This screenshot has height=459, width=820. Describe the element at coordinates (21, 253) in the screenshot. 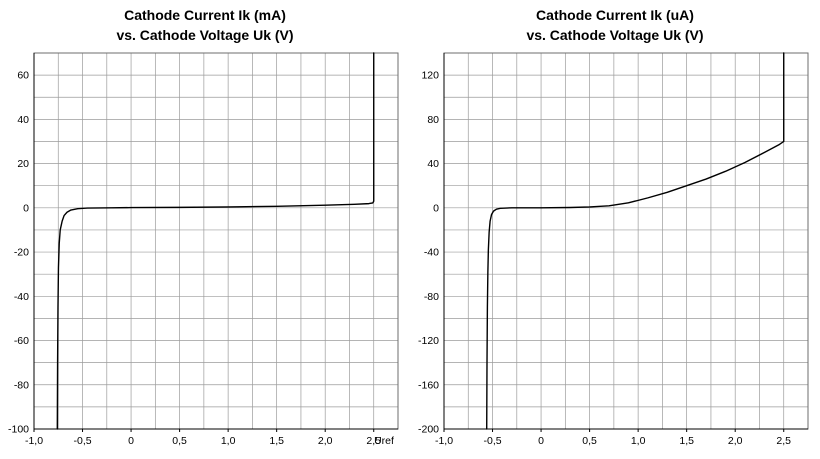

I see `y-tick-label: -20` at that location.